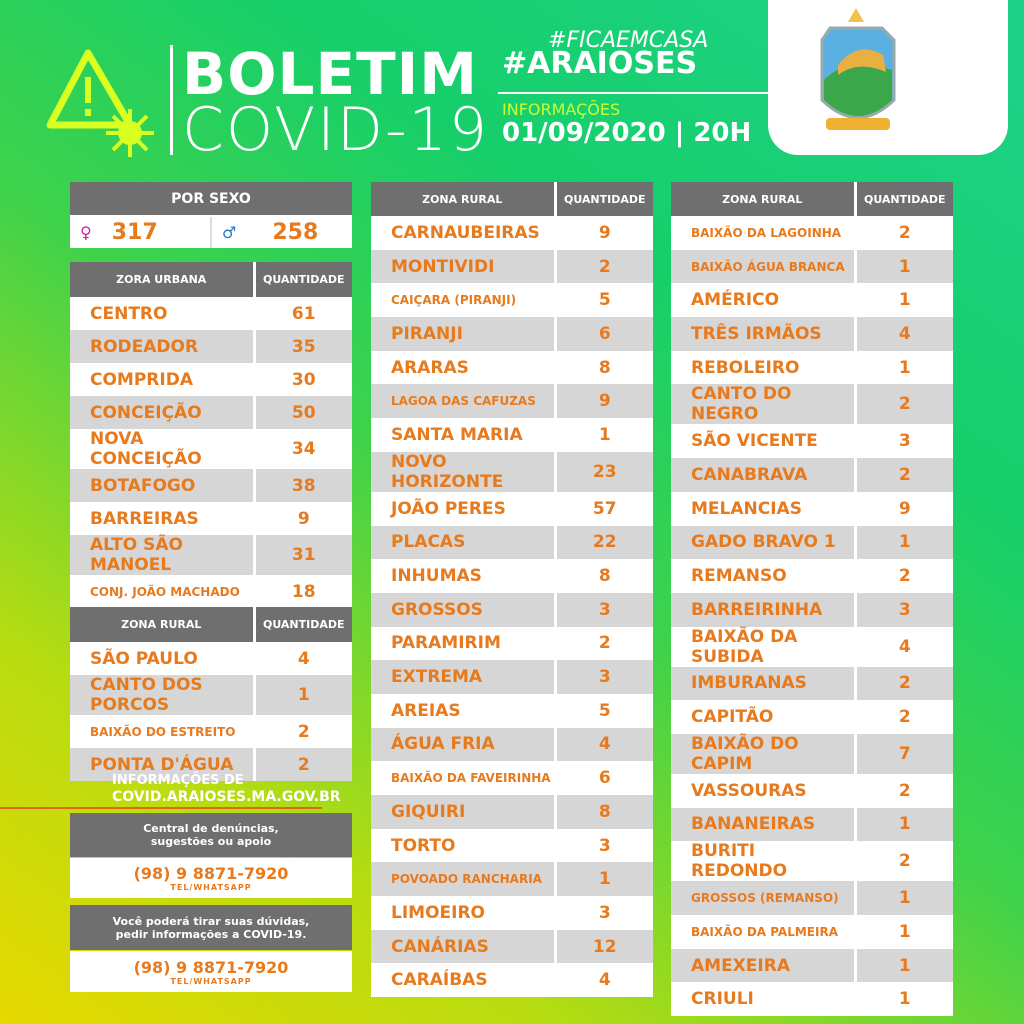 The width and height of the screenshot is (1024, 1024). Describe the element at coordinates (229, 232) in the screenshot. I see `male-icon: ♂` at that location.